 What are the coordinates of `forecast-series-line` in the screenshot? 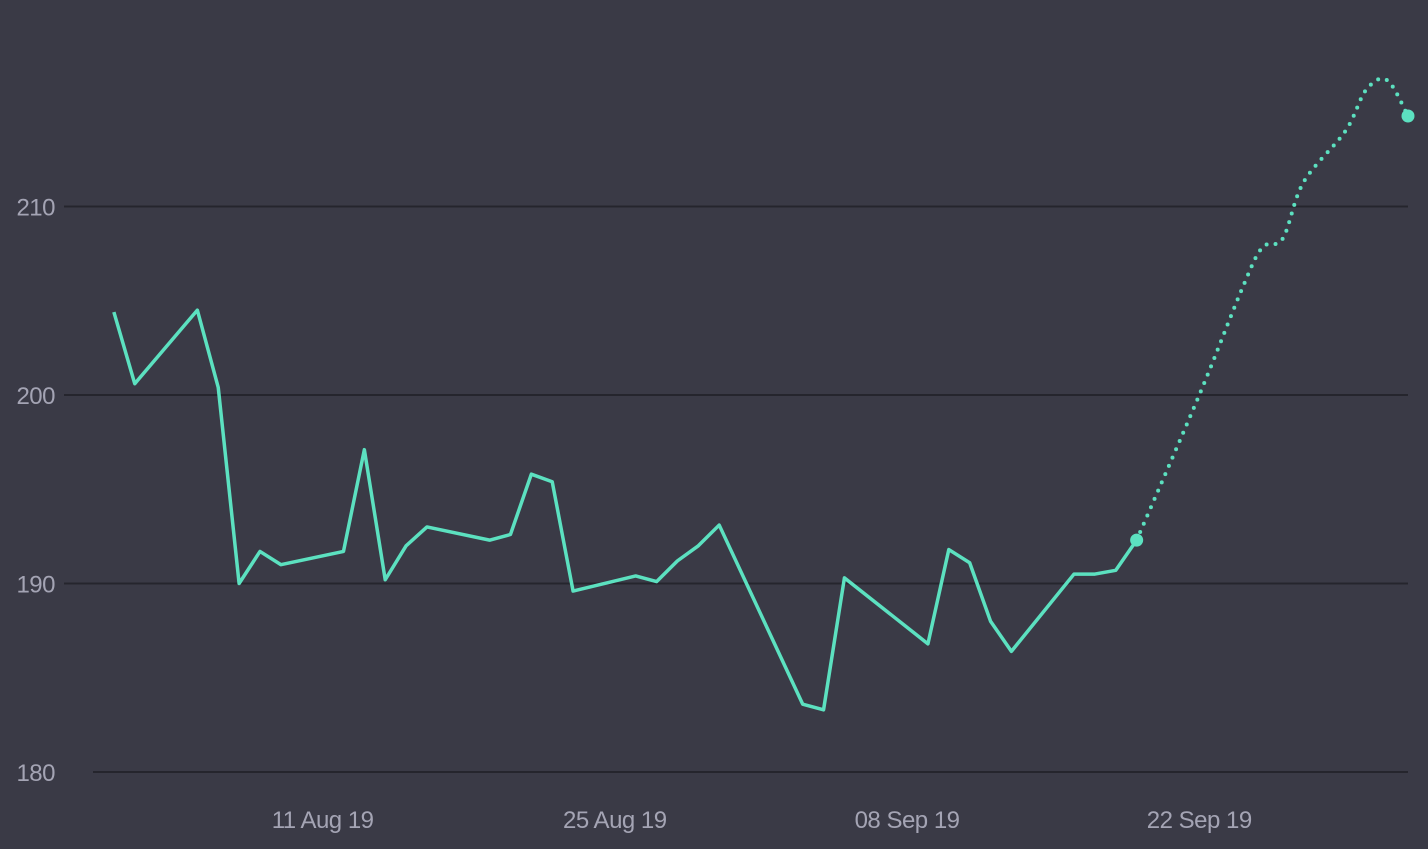 It's located at (1272, 309).